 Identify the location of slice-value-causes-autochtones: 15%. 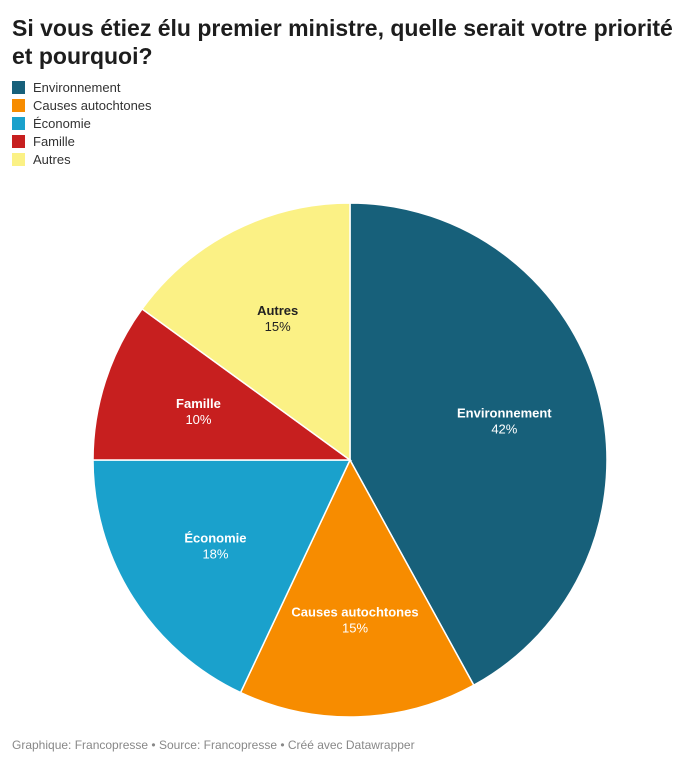
(355, 627).